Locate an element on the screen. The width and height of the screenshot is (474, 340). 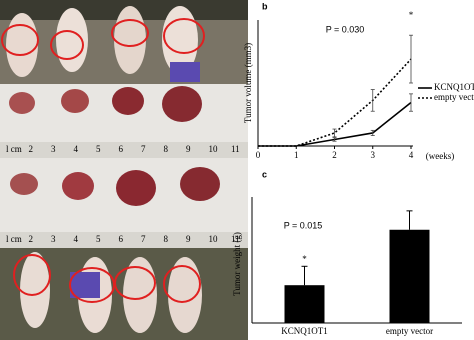
x-tick-label: 0 is located at coordinates (258, 155).